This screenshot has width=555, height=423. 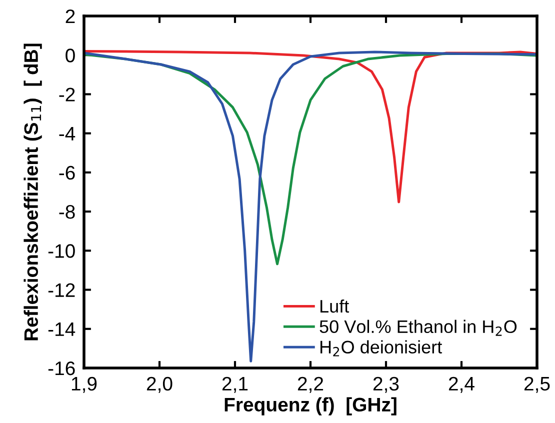 I want to click on y-tick-label: -10, so click(x=61, y=251).